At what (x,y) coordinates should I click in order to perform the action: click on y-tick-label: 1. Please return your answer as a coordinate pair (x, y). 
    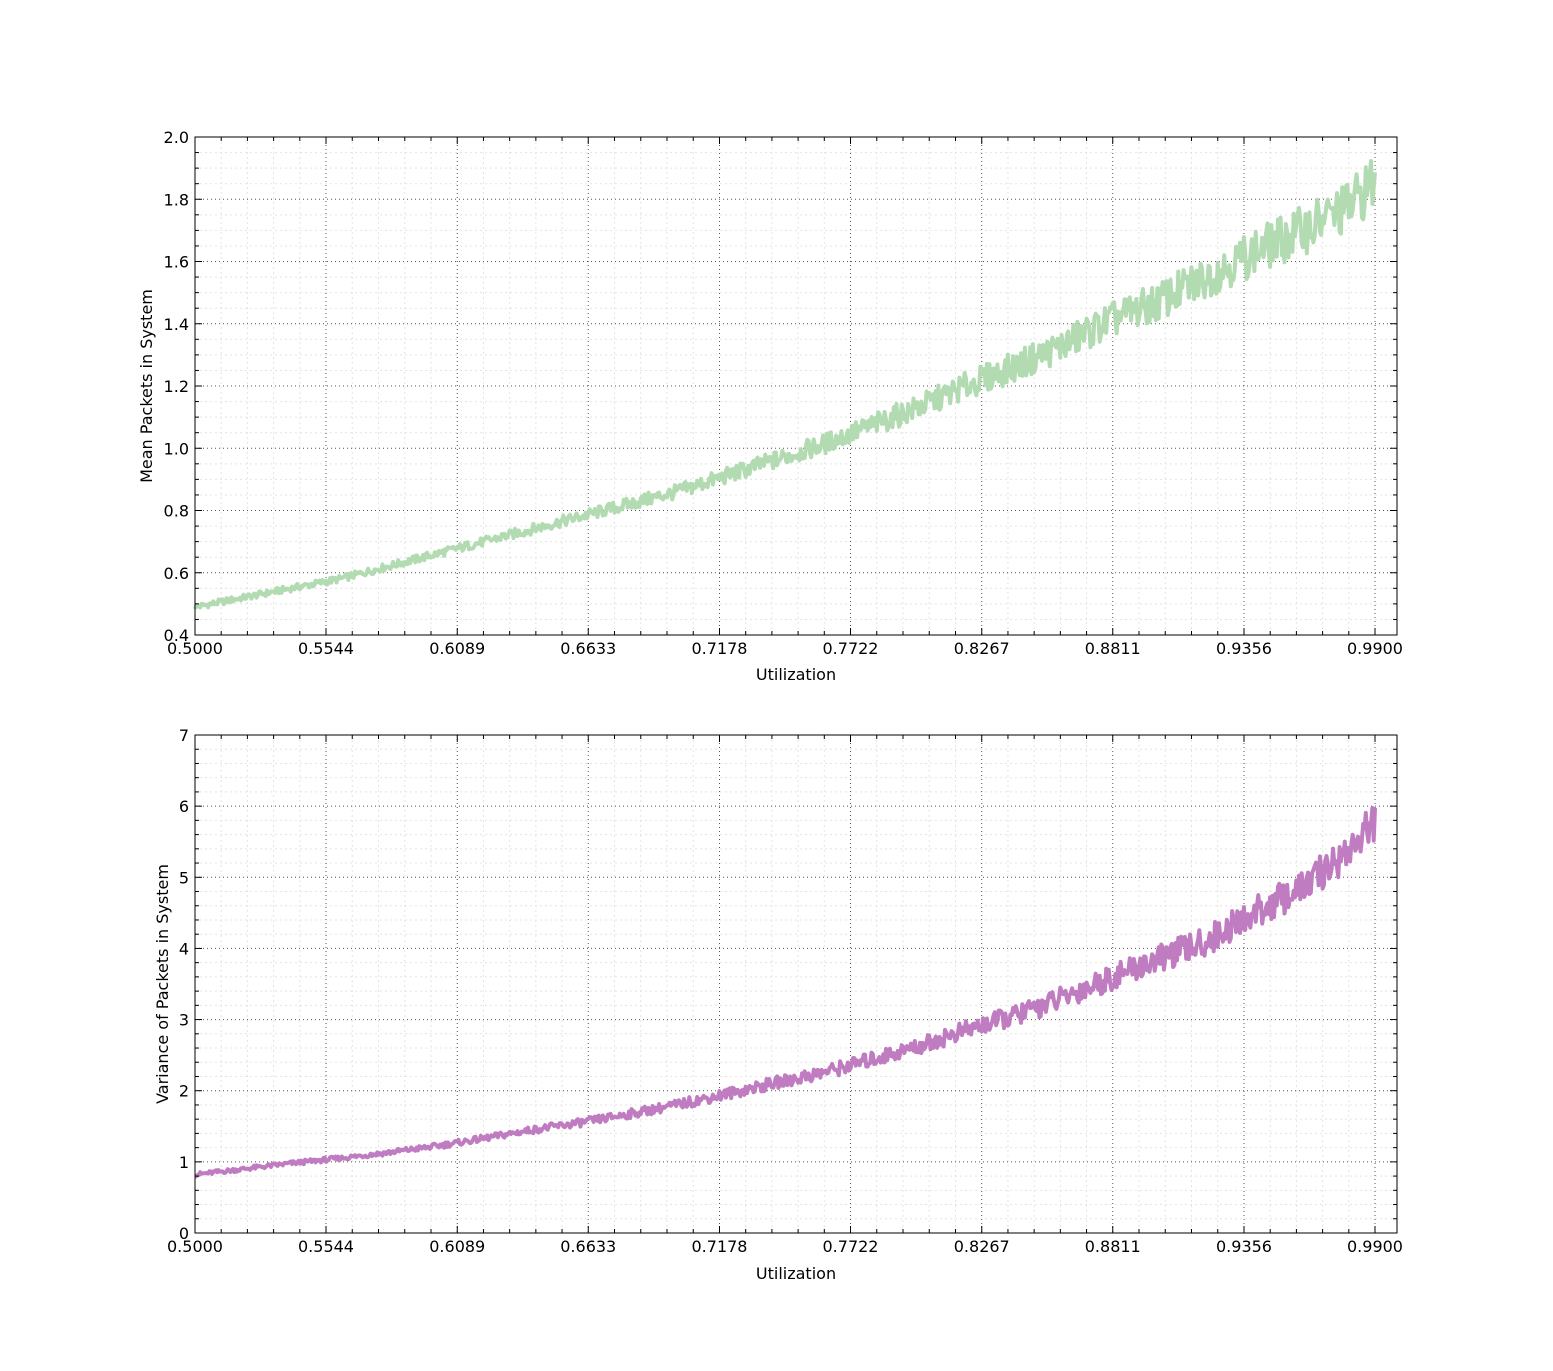
    Looking at the image, I should click on (184, 1162).